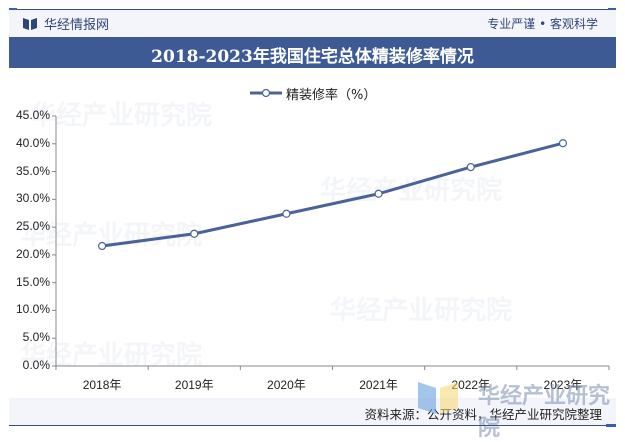 This screenshot has height=442, width=625. Describe the element at coordinates (102, 385) in the screenshot. I see `x-tick-label: 2018年` at that location.